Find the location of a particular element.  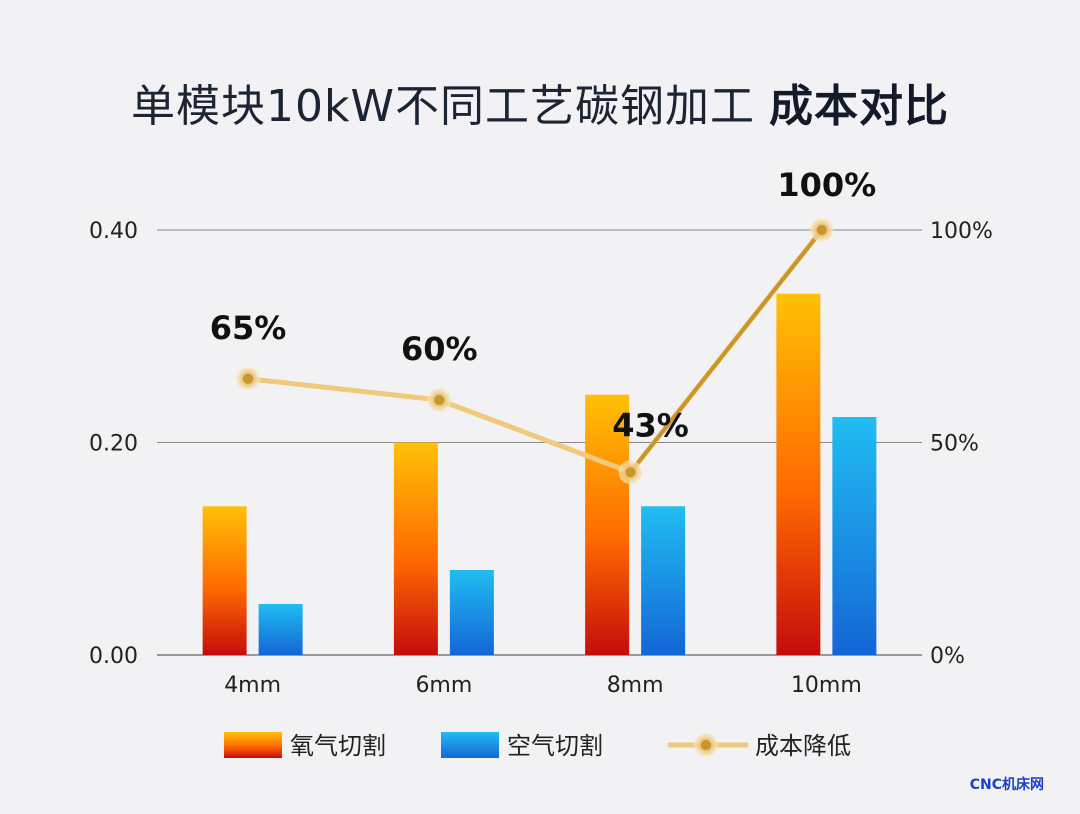

data-label: 65% is located at coordinates (248, 328).